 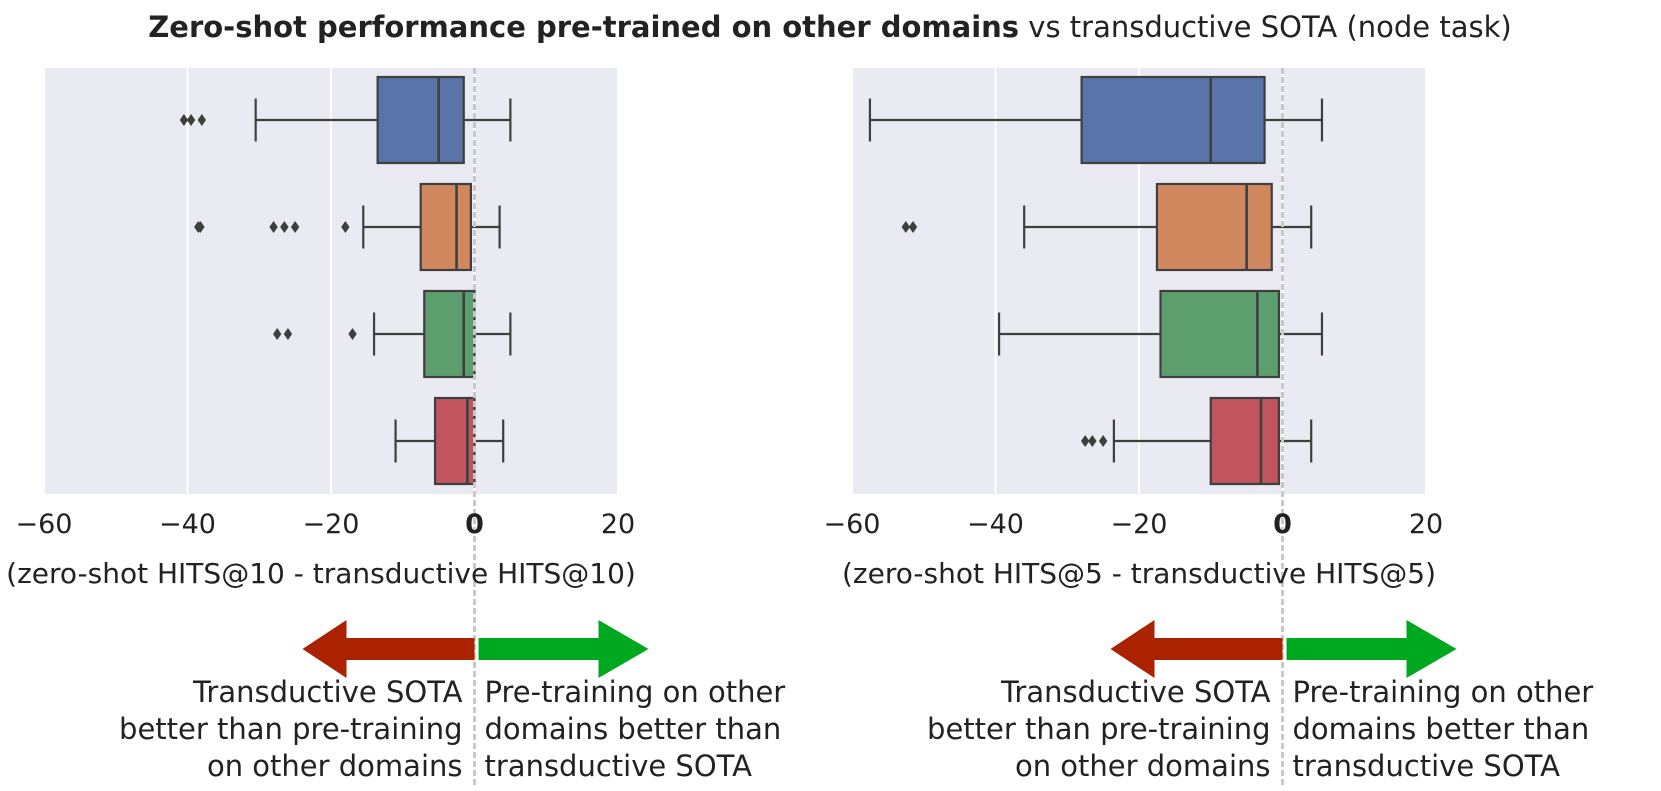 I want to click on x-axis-label: (zero-shot HITS@5 - transductive HITS@5), so click(x=1139, y=573).